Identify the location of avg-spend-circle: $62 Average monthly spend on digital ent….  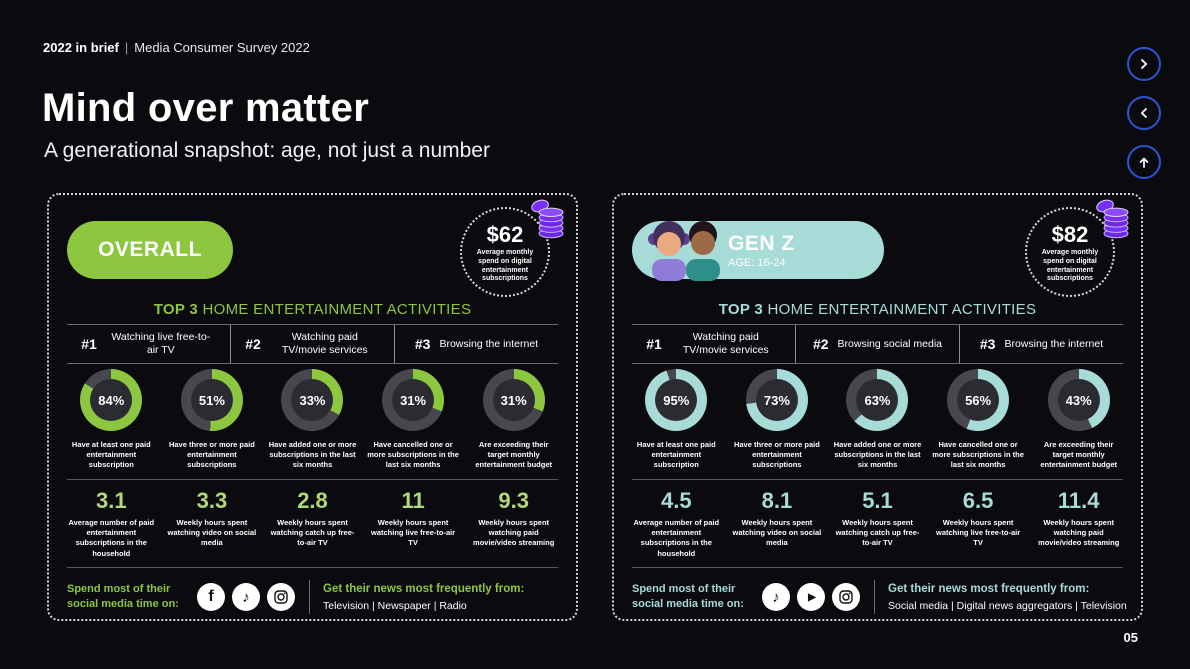
(505, 252).